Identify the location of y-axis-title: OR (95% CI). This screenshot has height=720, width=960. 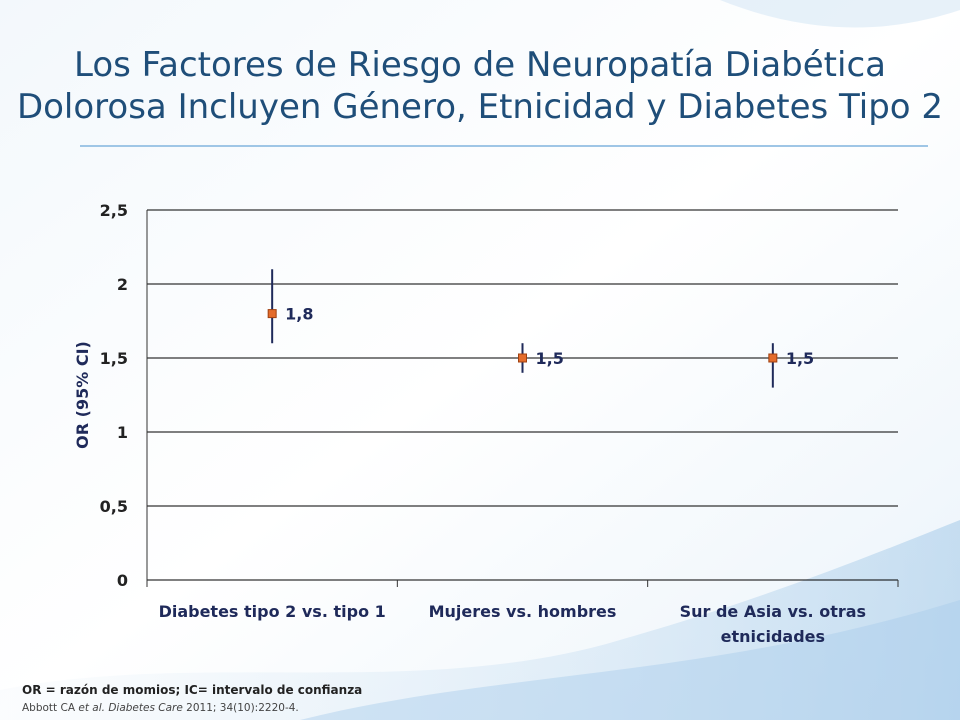
(82, 395).